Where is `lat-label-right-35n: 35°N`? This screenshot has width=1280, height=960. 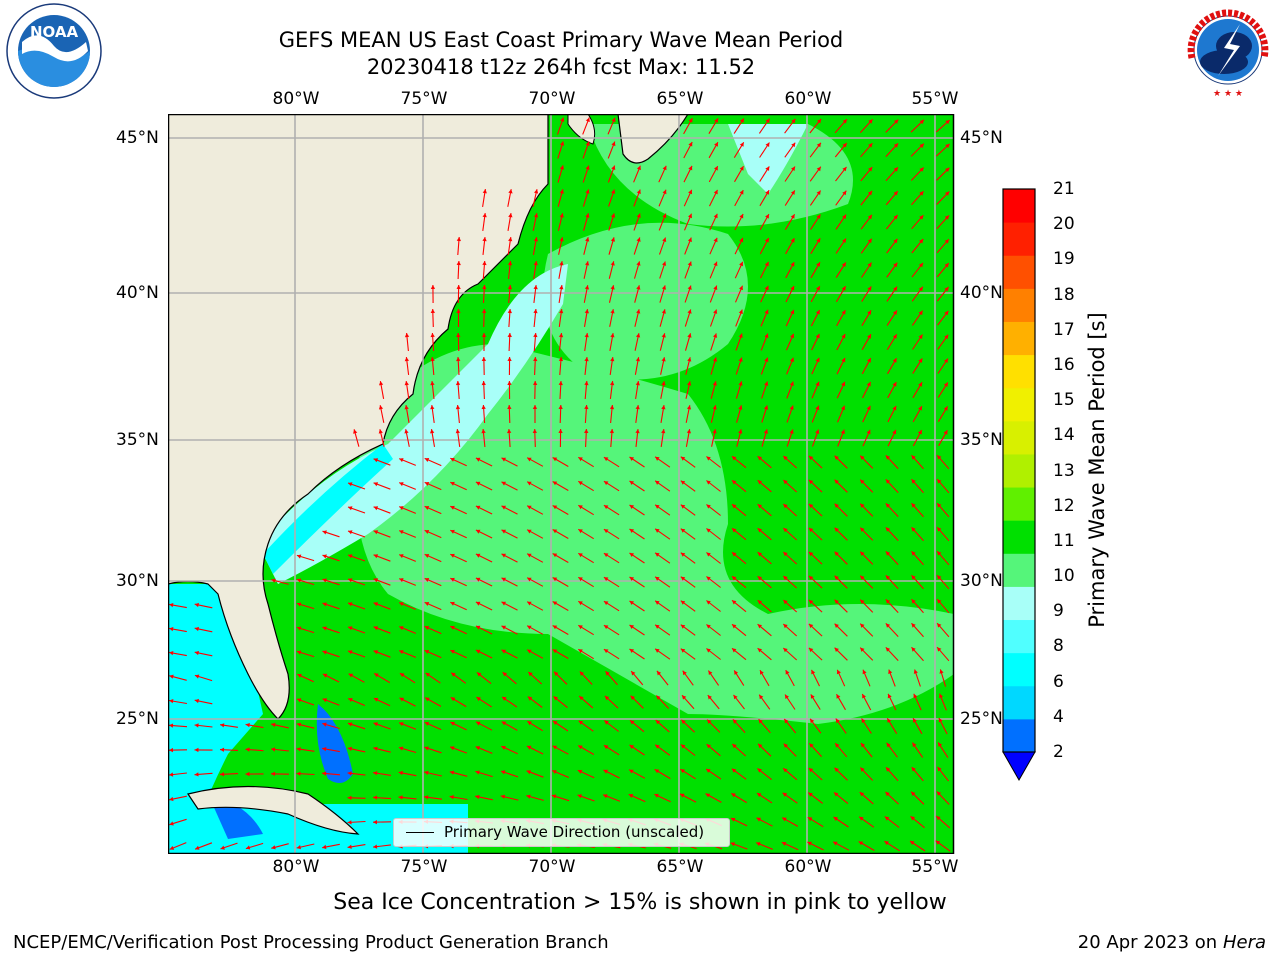
lat-label-right-35n: 35°N is located at coordinates (981, 440).